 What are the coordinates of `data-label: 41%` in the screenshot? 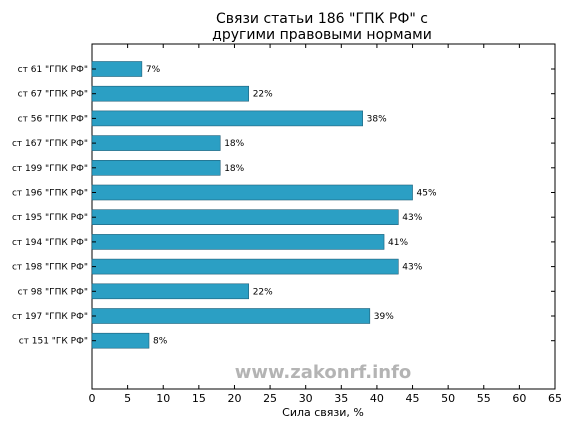 It's located at (398, 243).